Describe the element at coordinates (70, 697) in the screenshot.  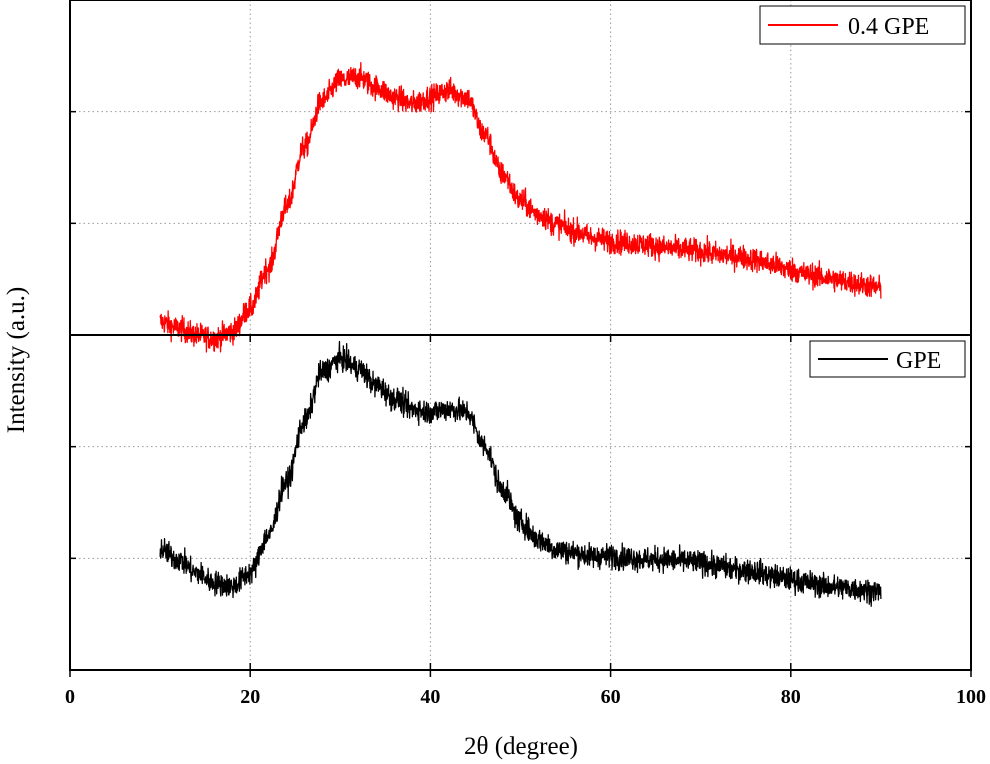
I see `x-tick-label: 0` at that location.